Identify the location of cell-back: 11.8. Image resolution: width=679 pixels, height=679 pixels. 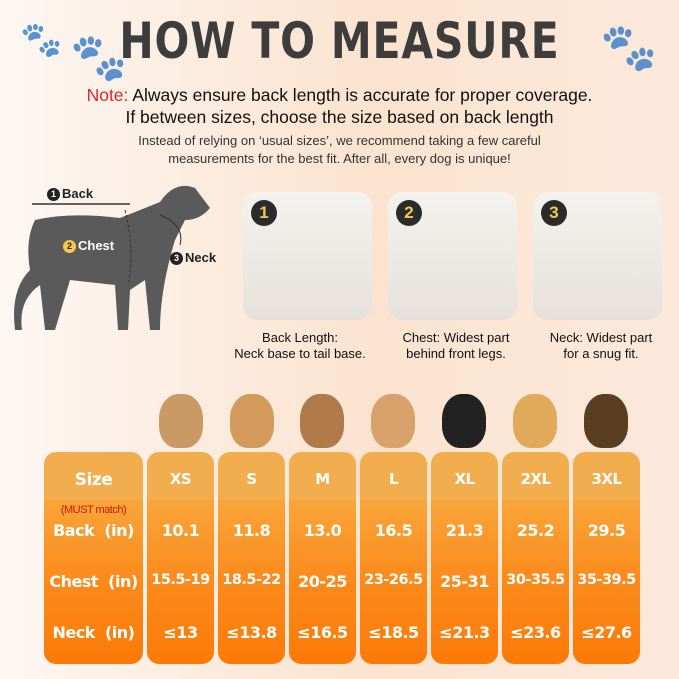
(251, 530).